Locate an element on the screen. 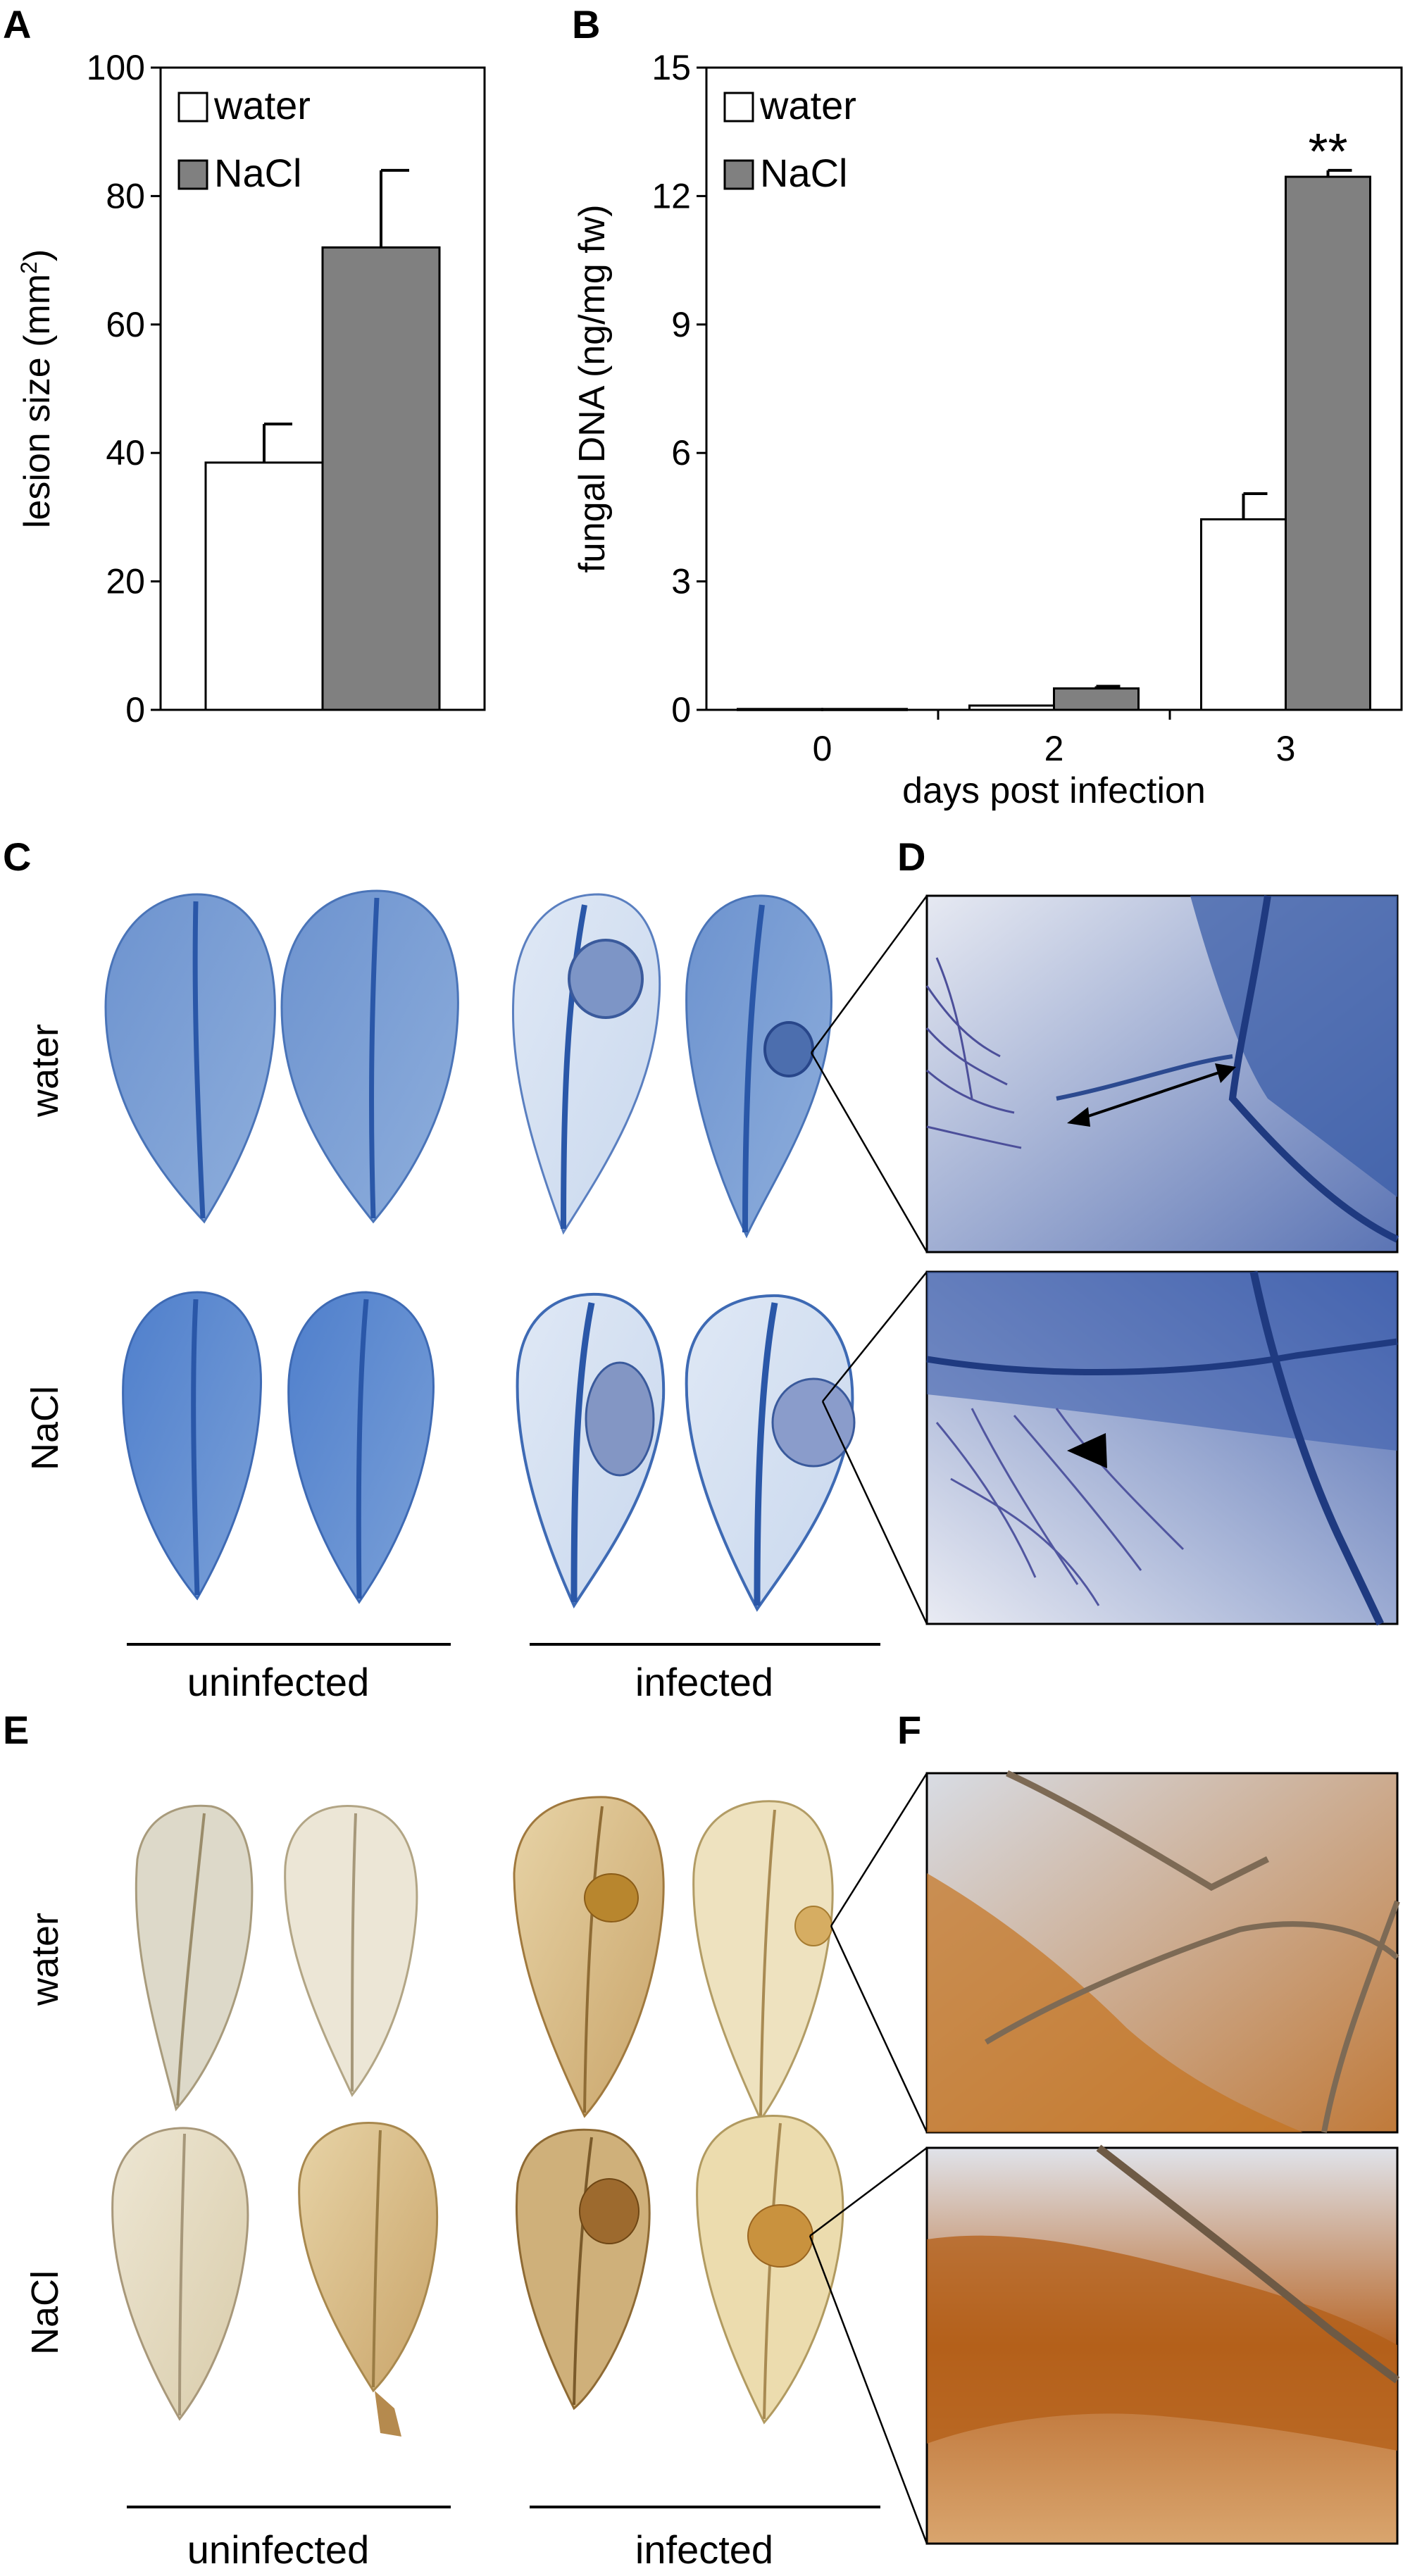 This screenshot has height=2576, width=1410. leaf-e-nacl-uninfected-2-petiole is located at coordinates (388, 2414).